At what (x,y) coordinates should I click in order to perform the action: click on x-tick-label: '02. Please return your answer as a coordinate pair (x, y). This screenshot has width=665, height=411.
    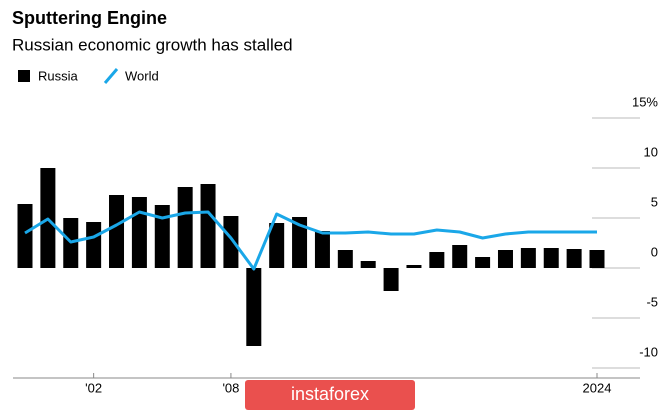
    Looking at the image, I should click on (93, 387).